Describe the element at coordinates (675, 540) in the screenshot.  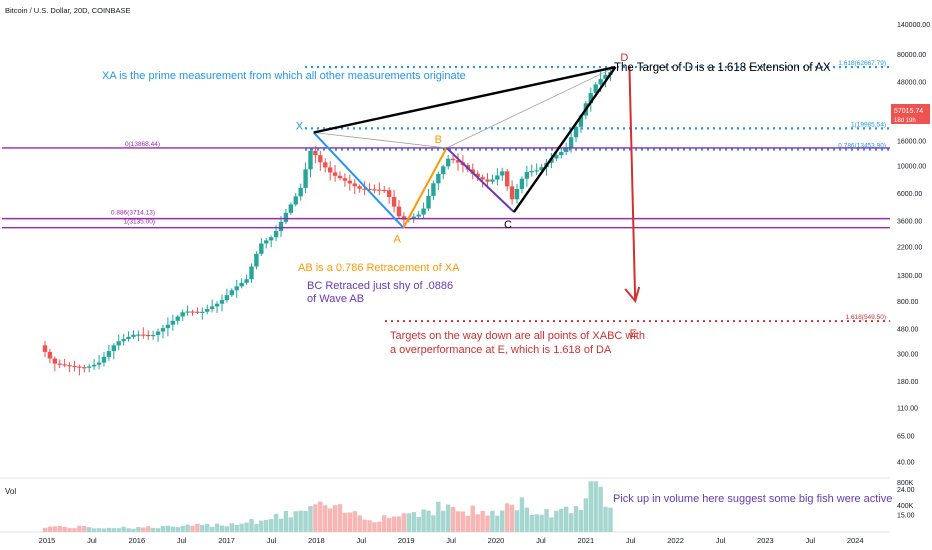
I see `x-tick-label: 2022` at that location.